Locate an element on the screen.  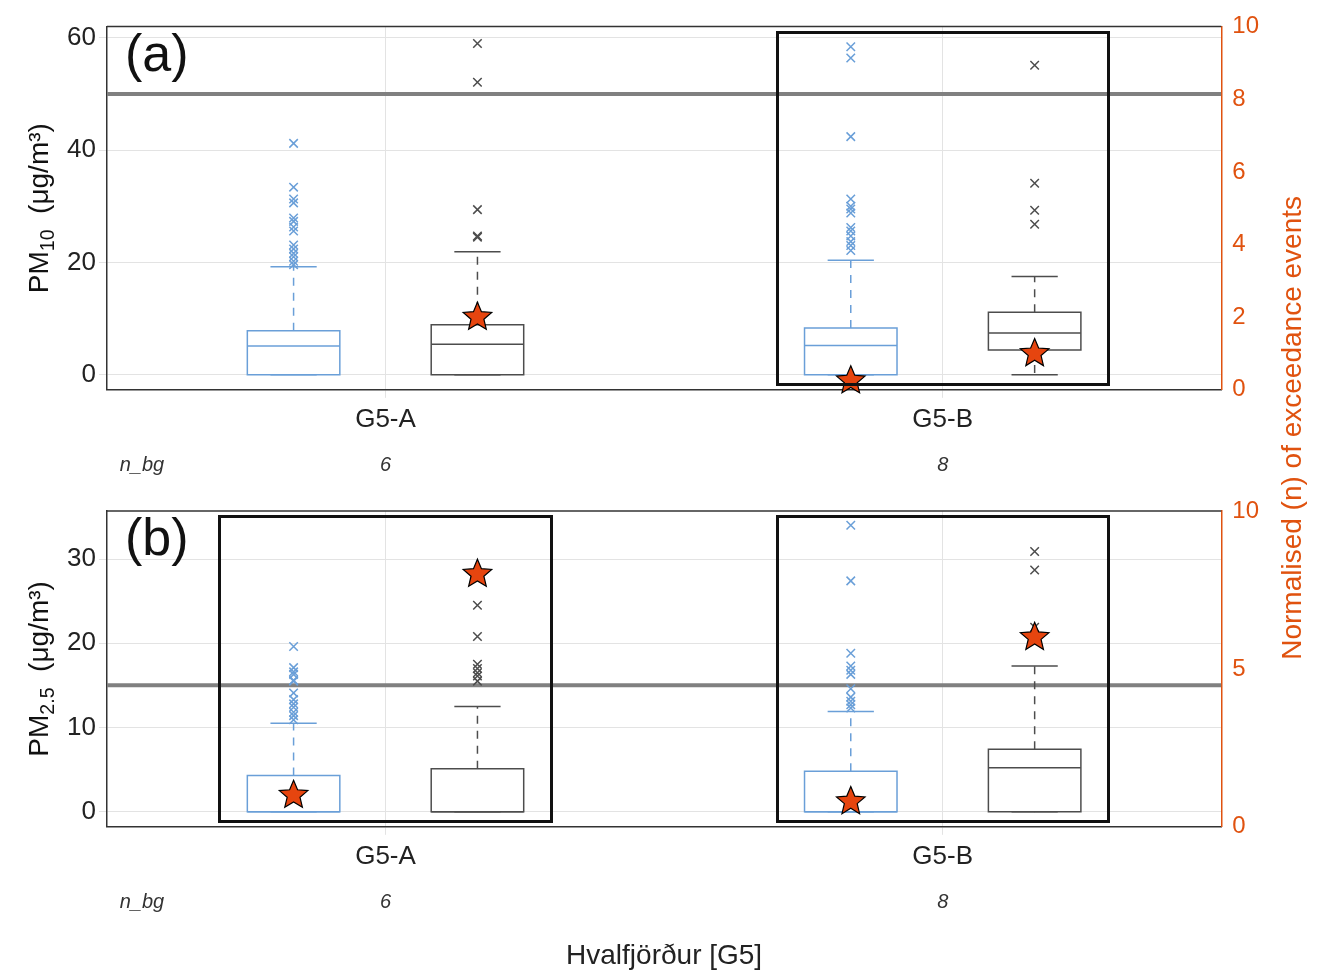
y-axis-title: PM10 (μg/m³) is located at coordinates (40, 208).